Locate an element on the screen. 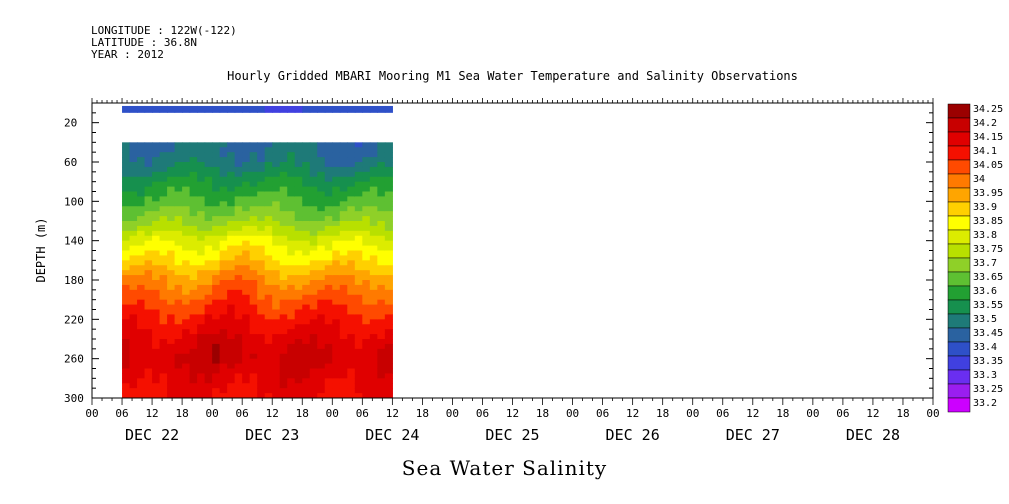  x-tick-label: 00 is located at coordinates (932, 413).